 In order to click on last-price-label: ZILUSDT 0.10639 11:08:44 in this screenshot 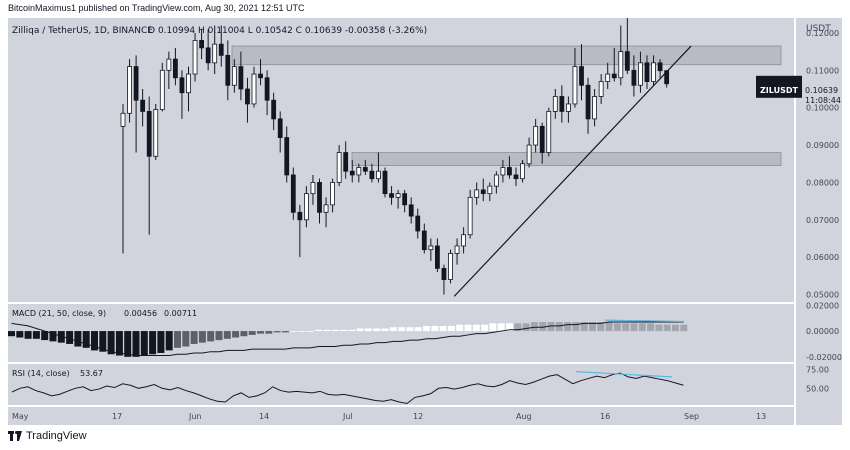, I will do `click(798, 90)`.